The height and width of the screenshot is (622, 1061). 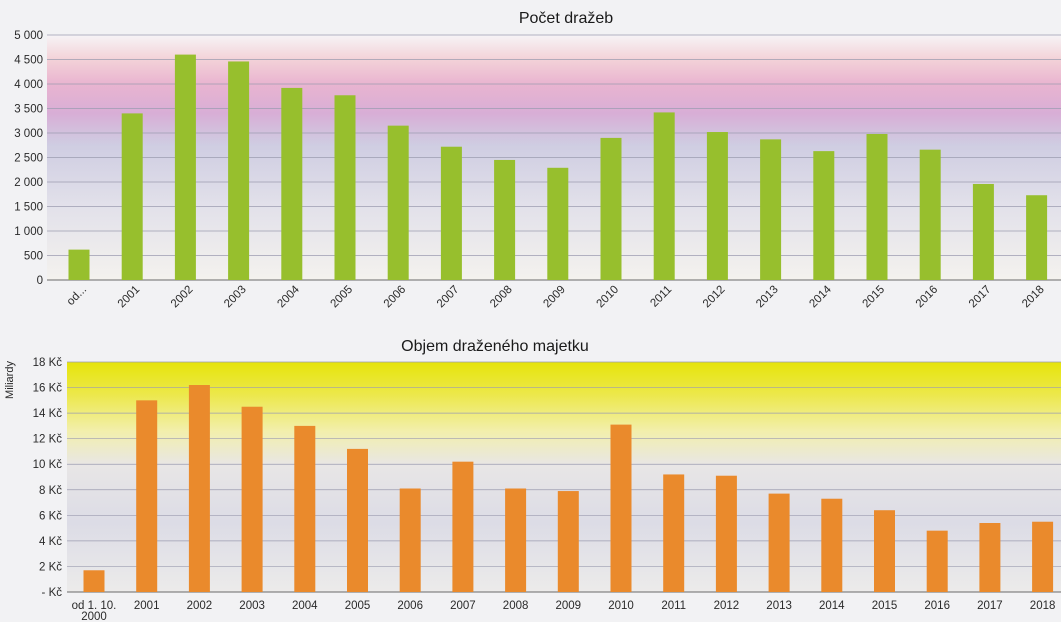 What do you see at coordinates (50, 542) in the screenshot?
I see `y-tick-label: 4 Kč` at bounding box center [50, 542].